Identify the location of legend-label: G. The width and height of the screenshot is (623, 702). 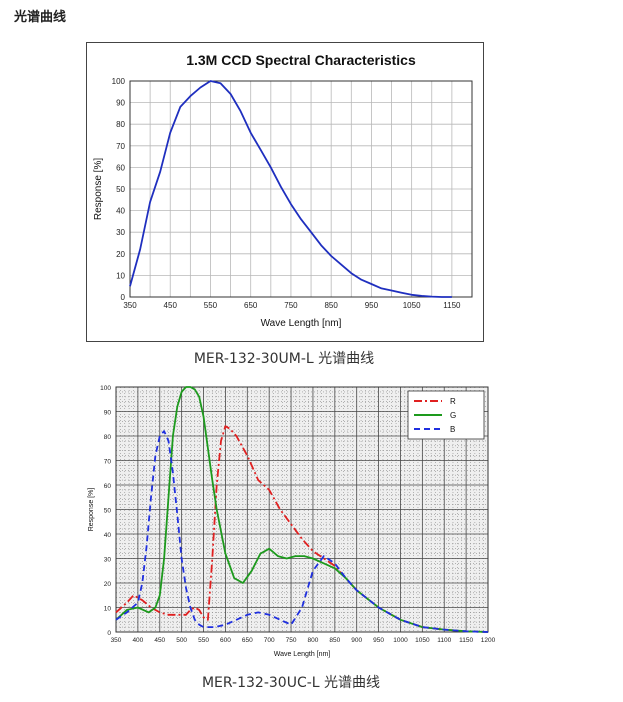
(453, 415).